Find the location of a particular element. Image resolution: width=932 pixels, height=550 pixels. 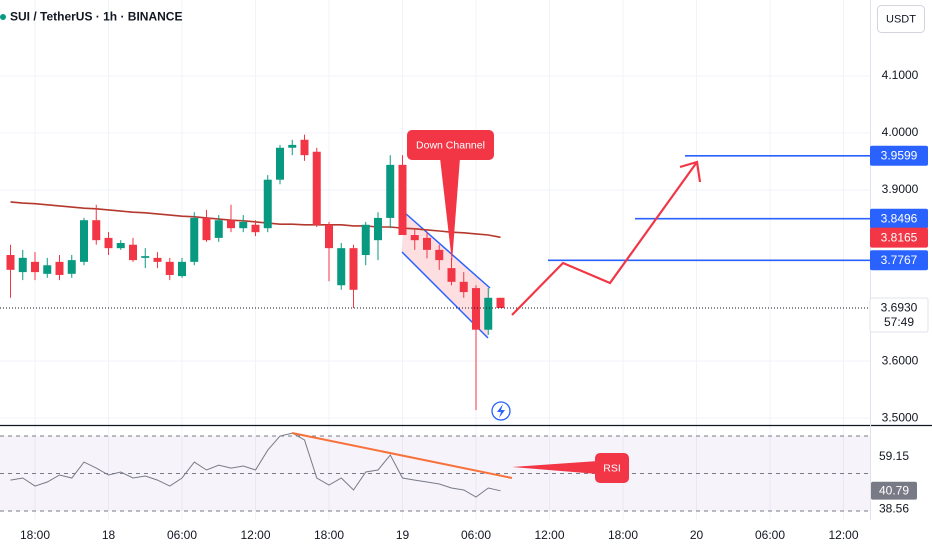

rsi-background is located at coordinates (435, 473).